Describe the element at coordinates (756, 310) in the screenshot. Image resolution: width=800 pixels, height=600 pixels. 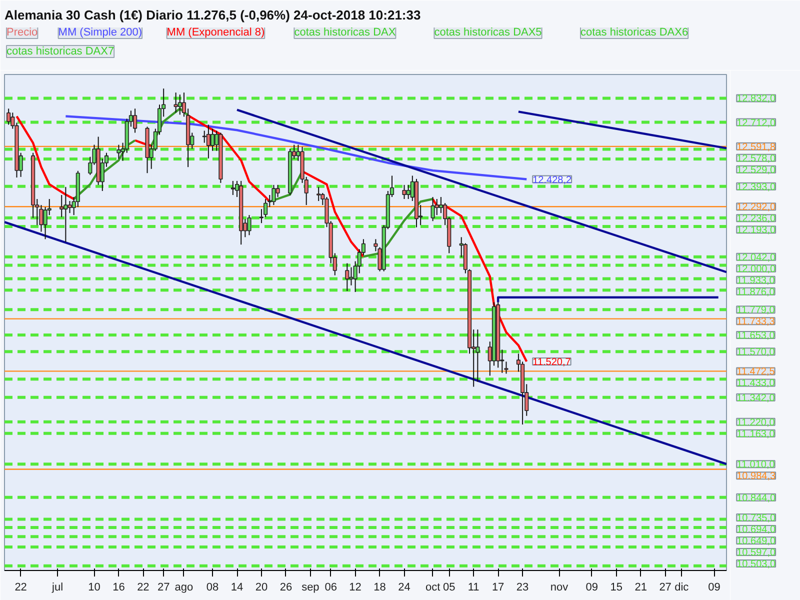
I see `ref-line-label: 11.779,0` at that location.